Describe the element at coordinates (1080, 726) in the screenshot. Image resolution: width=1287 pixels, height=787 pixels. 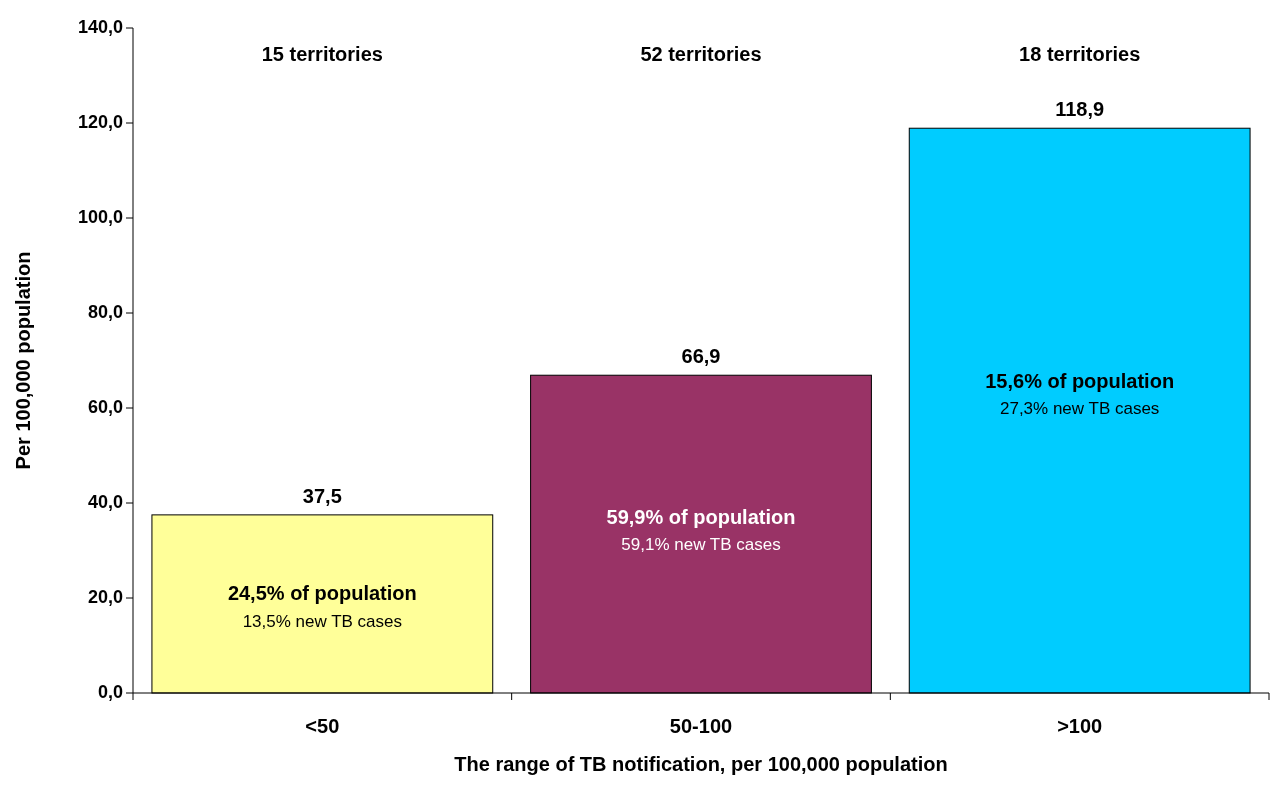
I see `x-tick-label: >100` at that location.